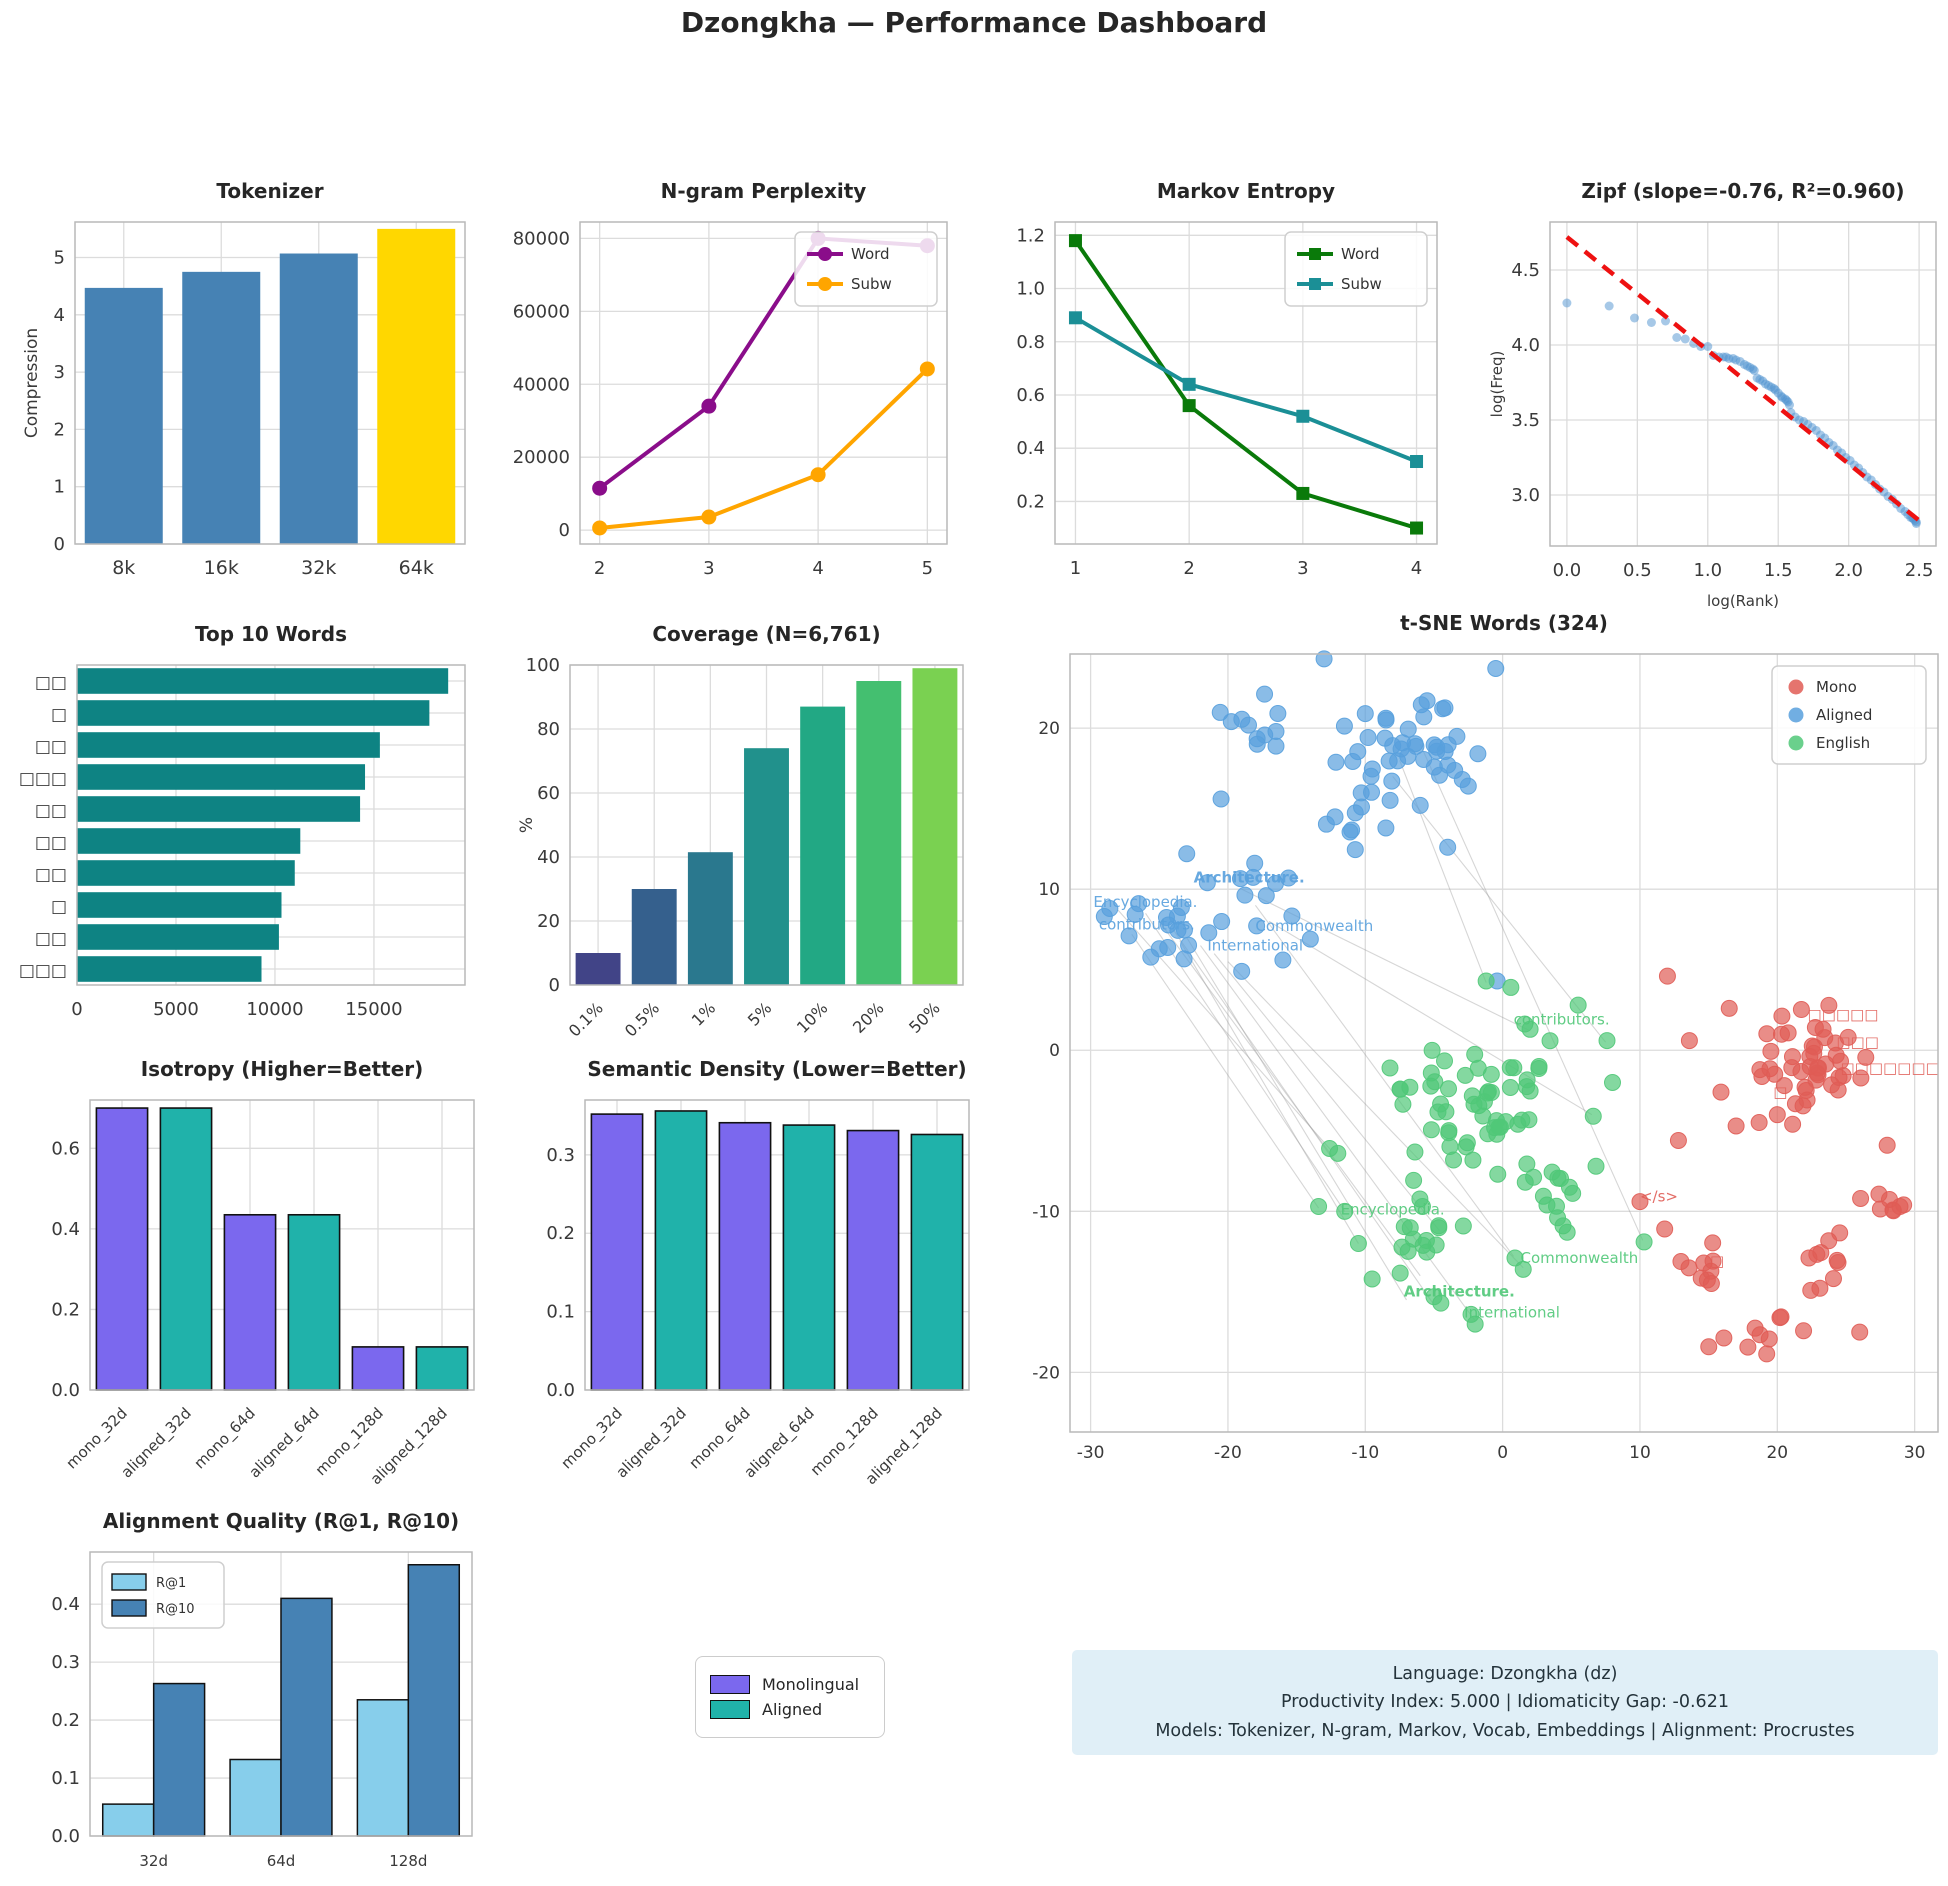 The image size is (1948, 1886). Describe the element at coordinates (541, 311) in the screenshot. I see `svg-text: 60000` at that location.